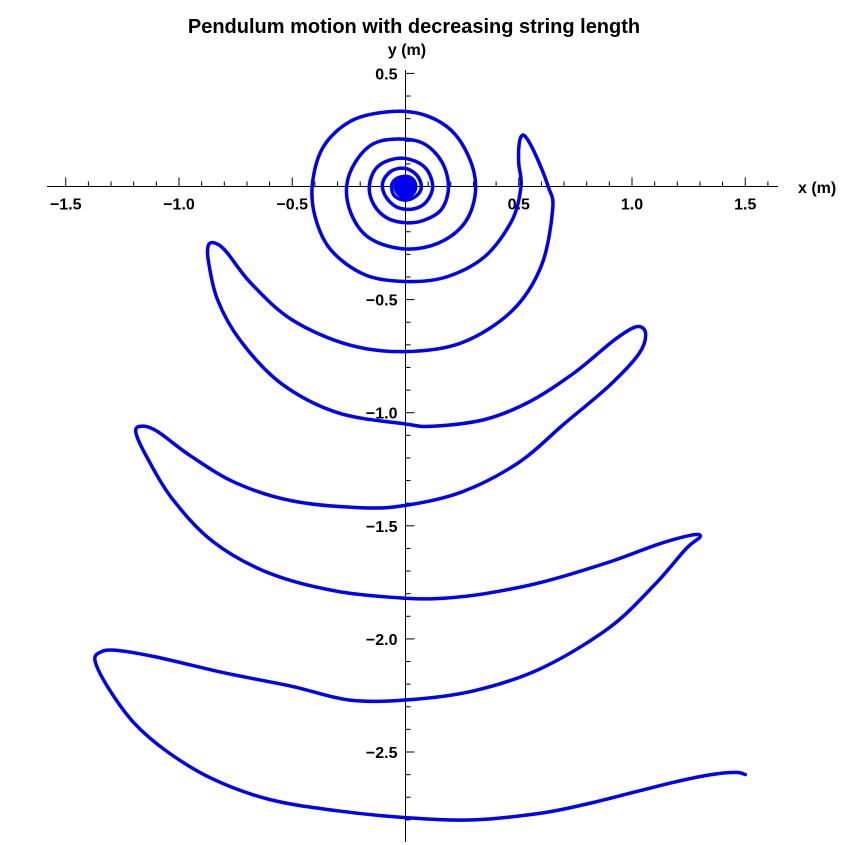 The width and height of the screenshot is (853, 845). What do you see at coordinates (407, 50) in the screenshot?
I see `y-axis-label: y (m)` at bounding box center [407, 50].